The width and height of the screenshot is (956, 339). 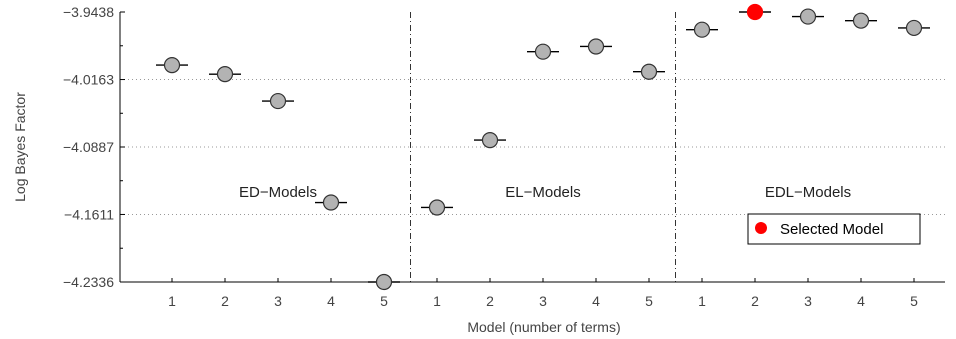 I want to click on y-tick-label: −3.9438, so click(x=88, y=12).